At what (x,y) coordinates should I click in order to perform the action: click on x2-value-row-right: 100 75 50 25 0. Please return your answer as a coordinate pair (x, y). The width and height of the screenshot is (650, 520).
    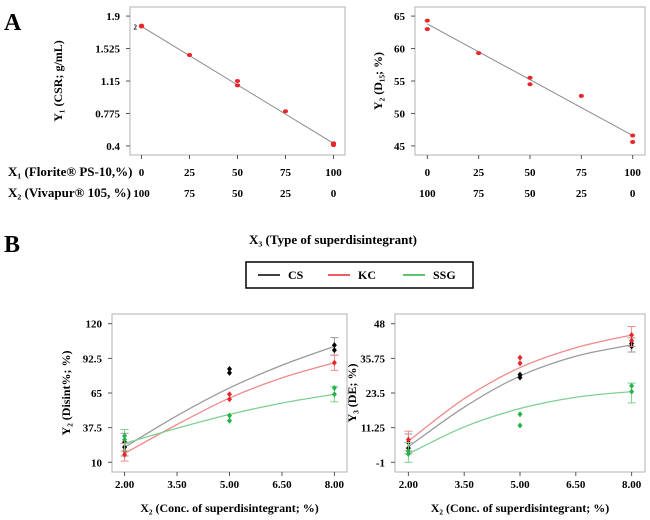
    Looking at the image, I should click on (527, 194).